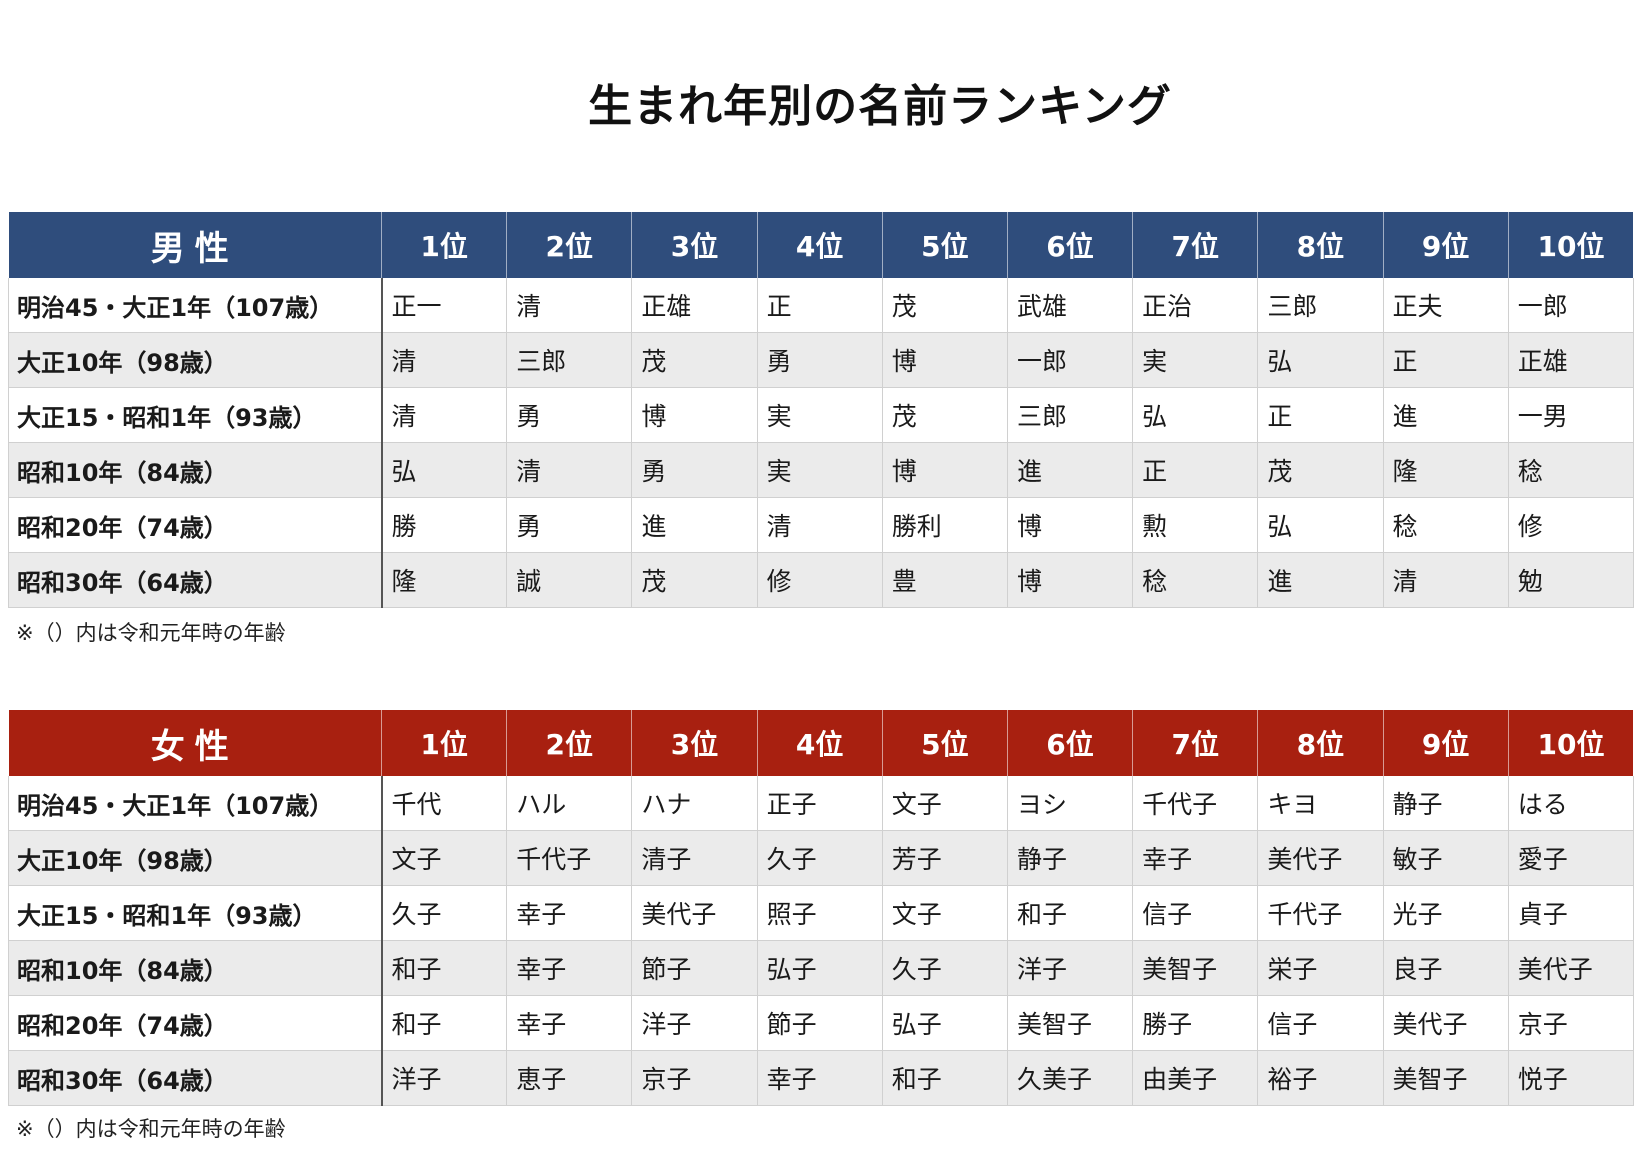 This screenshot has width=1639, height=1166. I want to click on rank-header-2: 2位, so click(569, 245).